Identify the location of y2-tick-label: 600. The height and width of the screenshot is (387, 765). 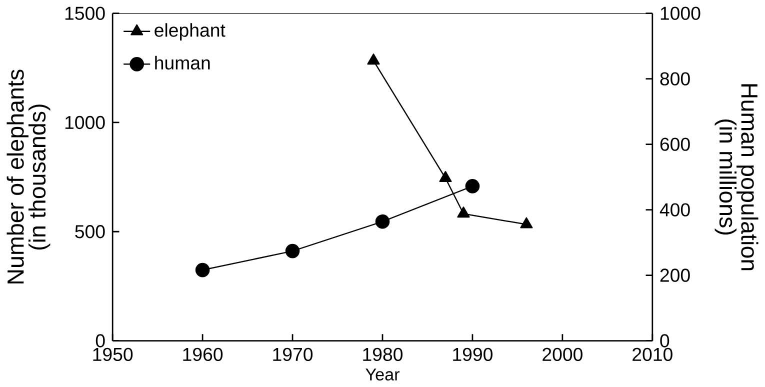
(675, 144).